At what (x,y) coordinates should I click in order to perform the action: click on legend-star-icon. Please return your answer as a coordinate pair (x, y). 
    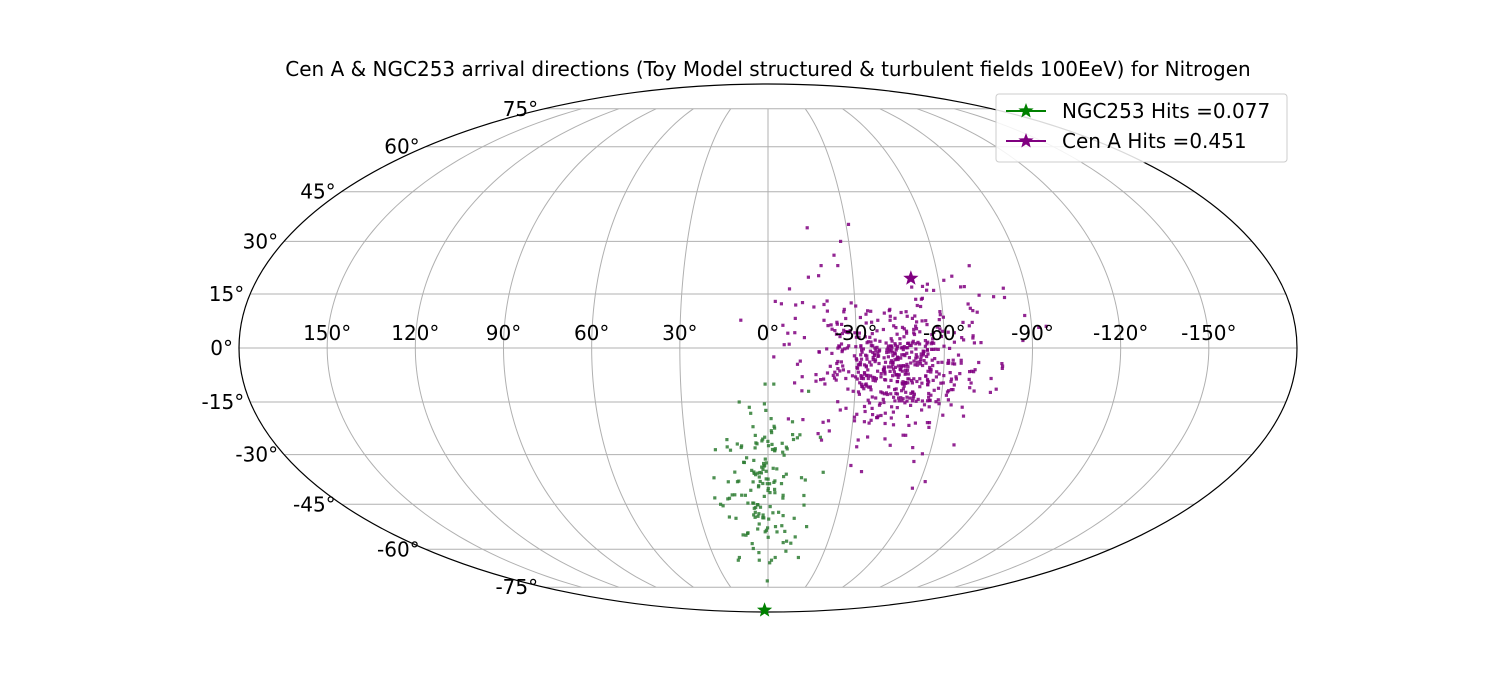
    Looking at the image, I should click on (1026, 140).